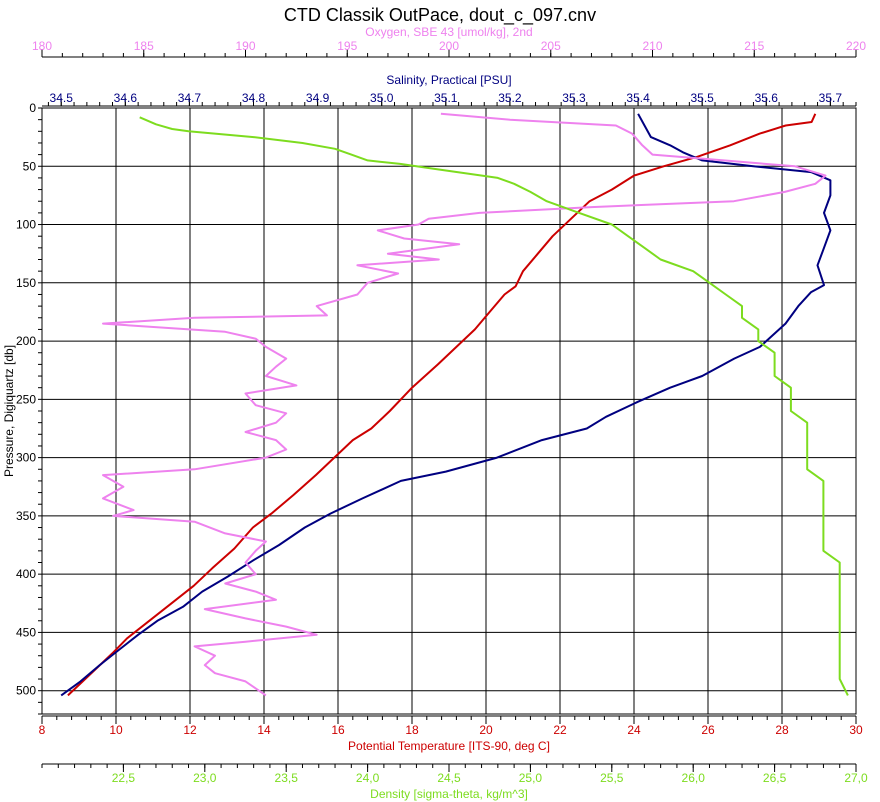 The width and height of the screenshot is (880, 802). Describe the element at coordinates (612, 778) in the screenshot. I see `tick-label-density: 25,5` at that location.